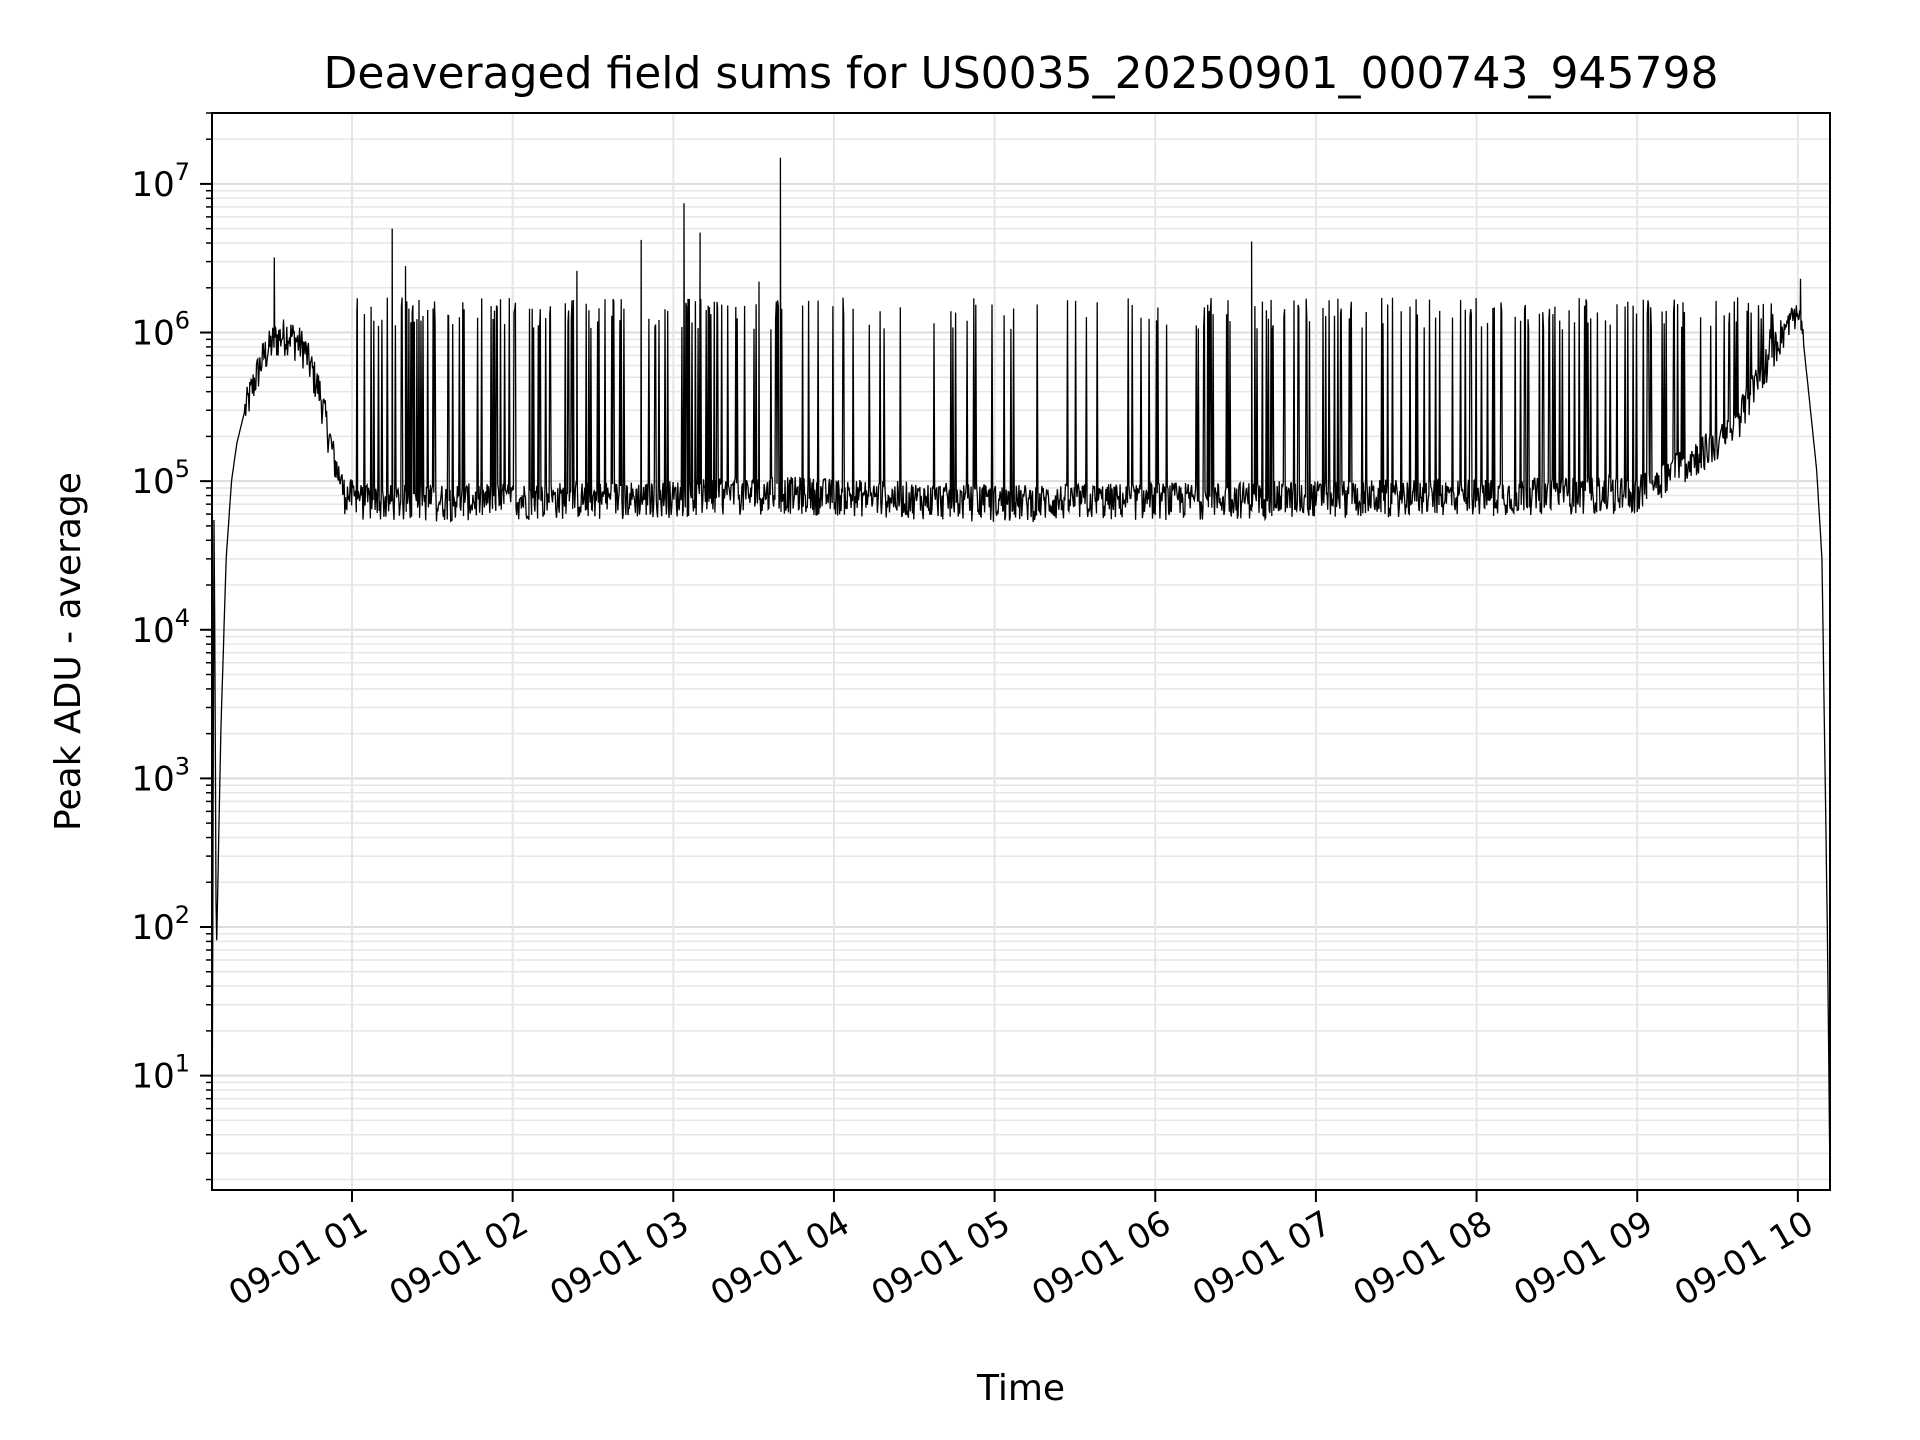 This screenshot has width=1920, height=1440. I want to click on y-tick-label: 10⁵, so click(160, 478).